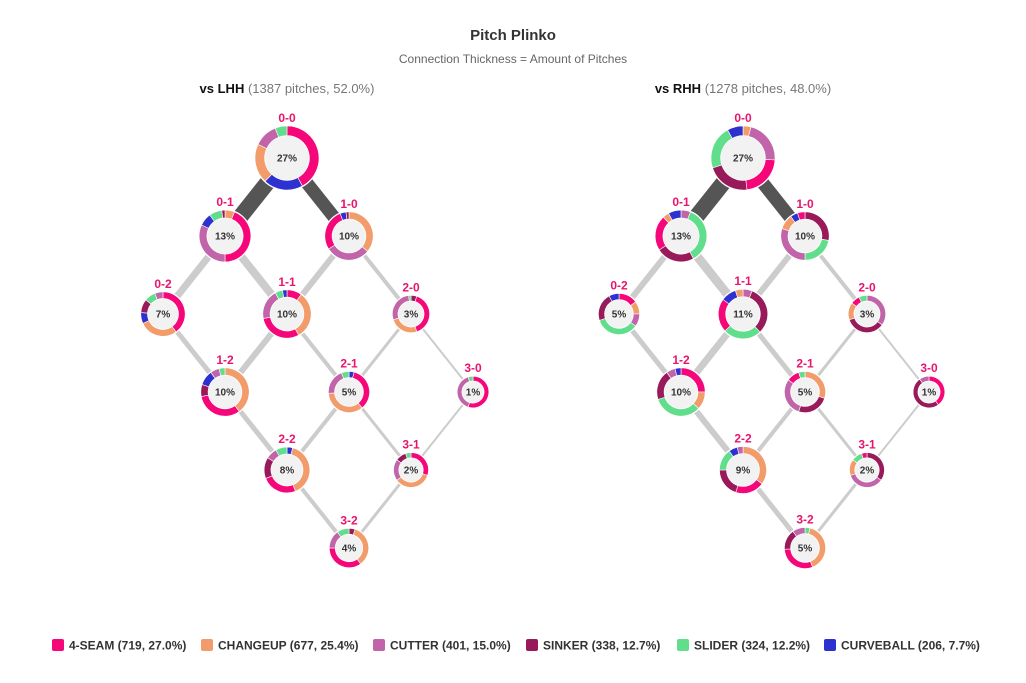 This screenshot has width=1026, height=683. Describe the element at coordinates (349, 363) in the screenshot. I see `count-label: 2-1` at that location.